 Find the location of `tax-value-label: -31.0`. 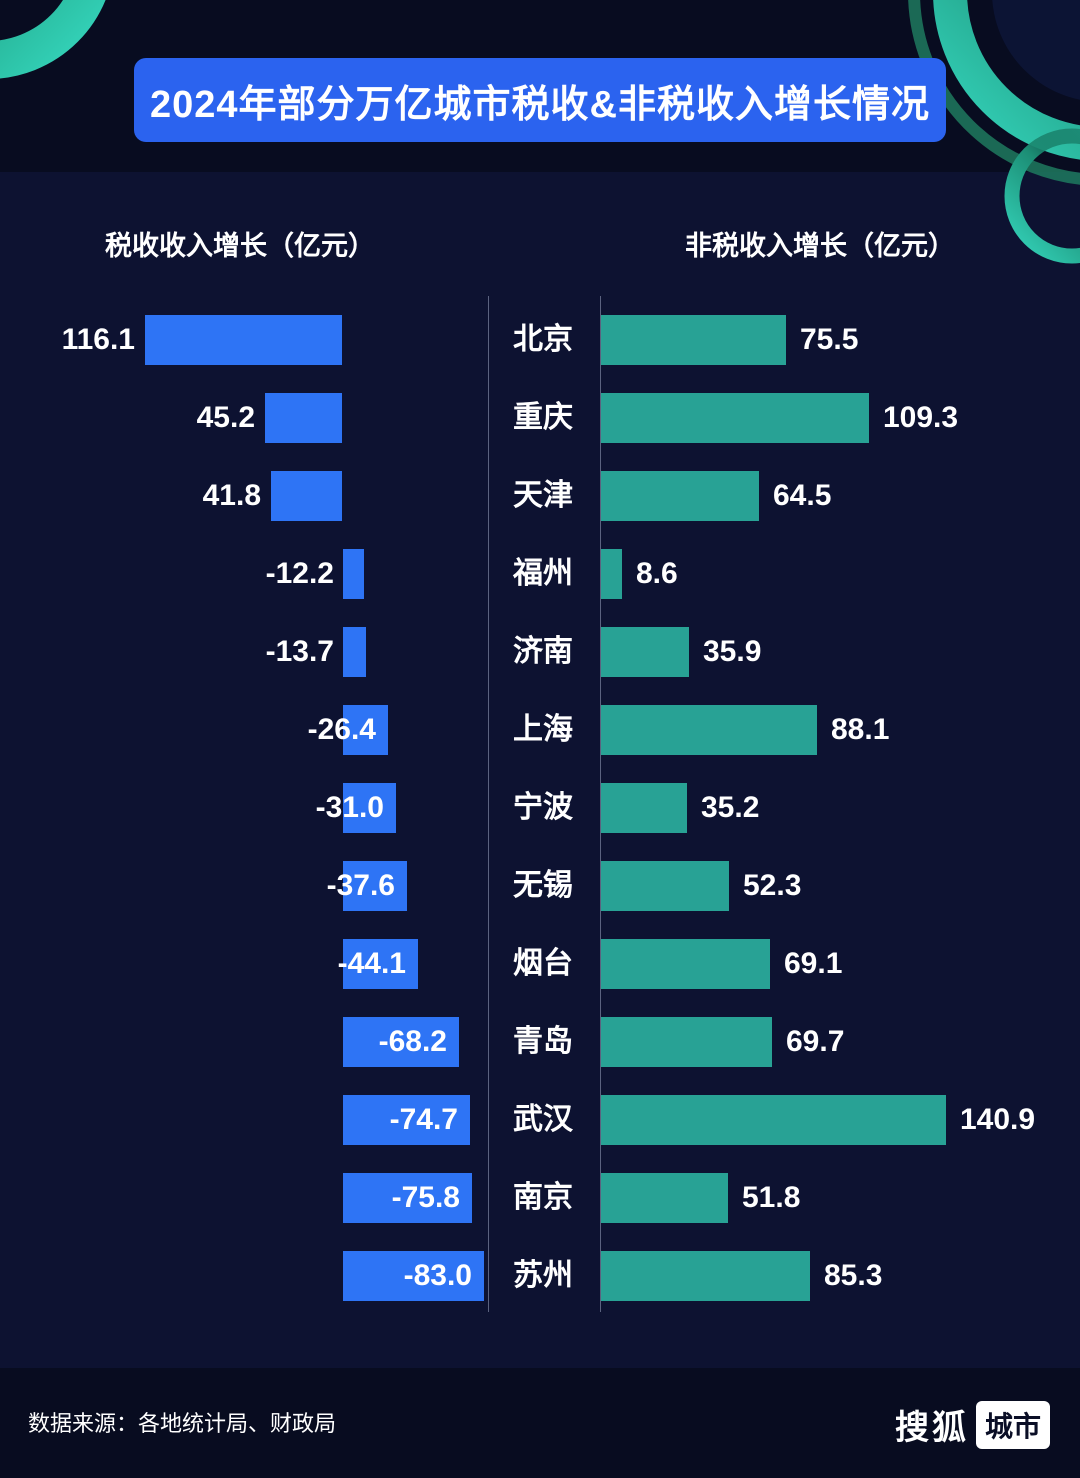

tax-value-label: -31.0 is located at coordinates (349, 807).